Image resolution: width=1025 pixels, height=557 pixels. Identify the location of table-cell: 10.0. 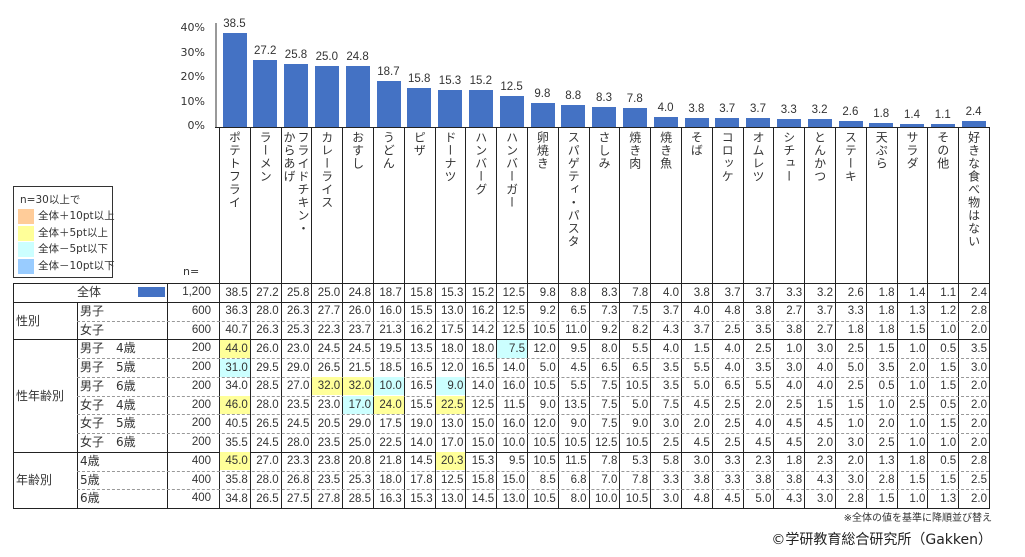
(606, 498).